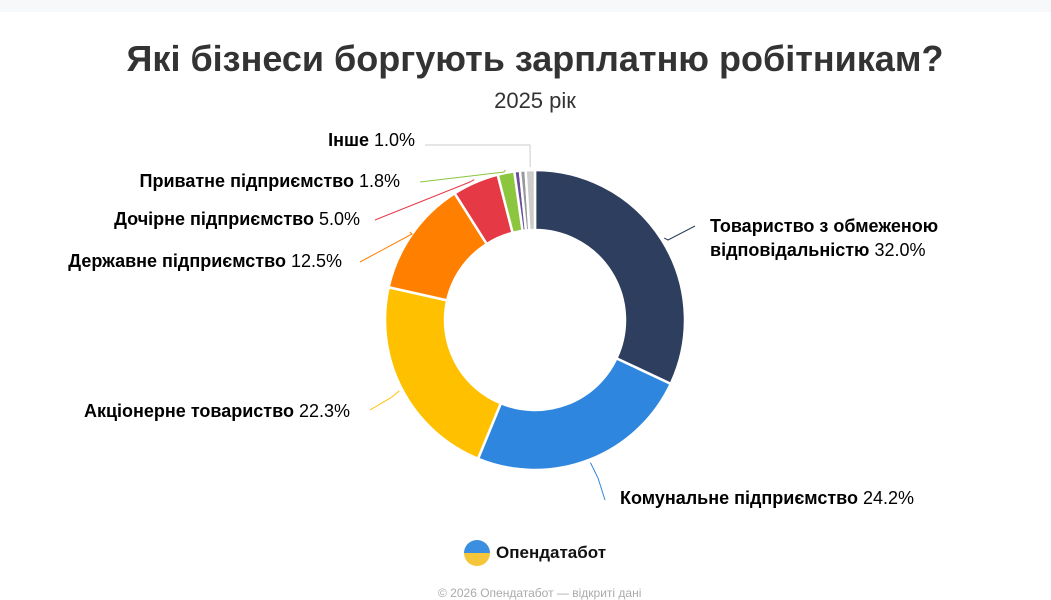  Describe the element at coordinates (535, 100) in the screenshot. I see `chart-subtitle: 2025 рік` at that location.